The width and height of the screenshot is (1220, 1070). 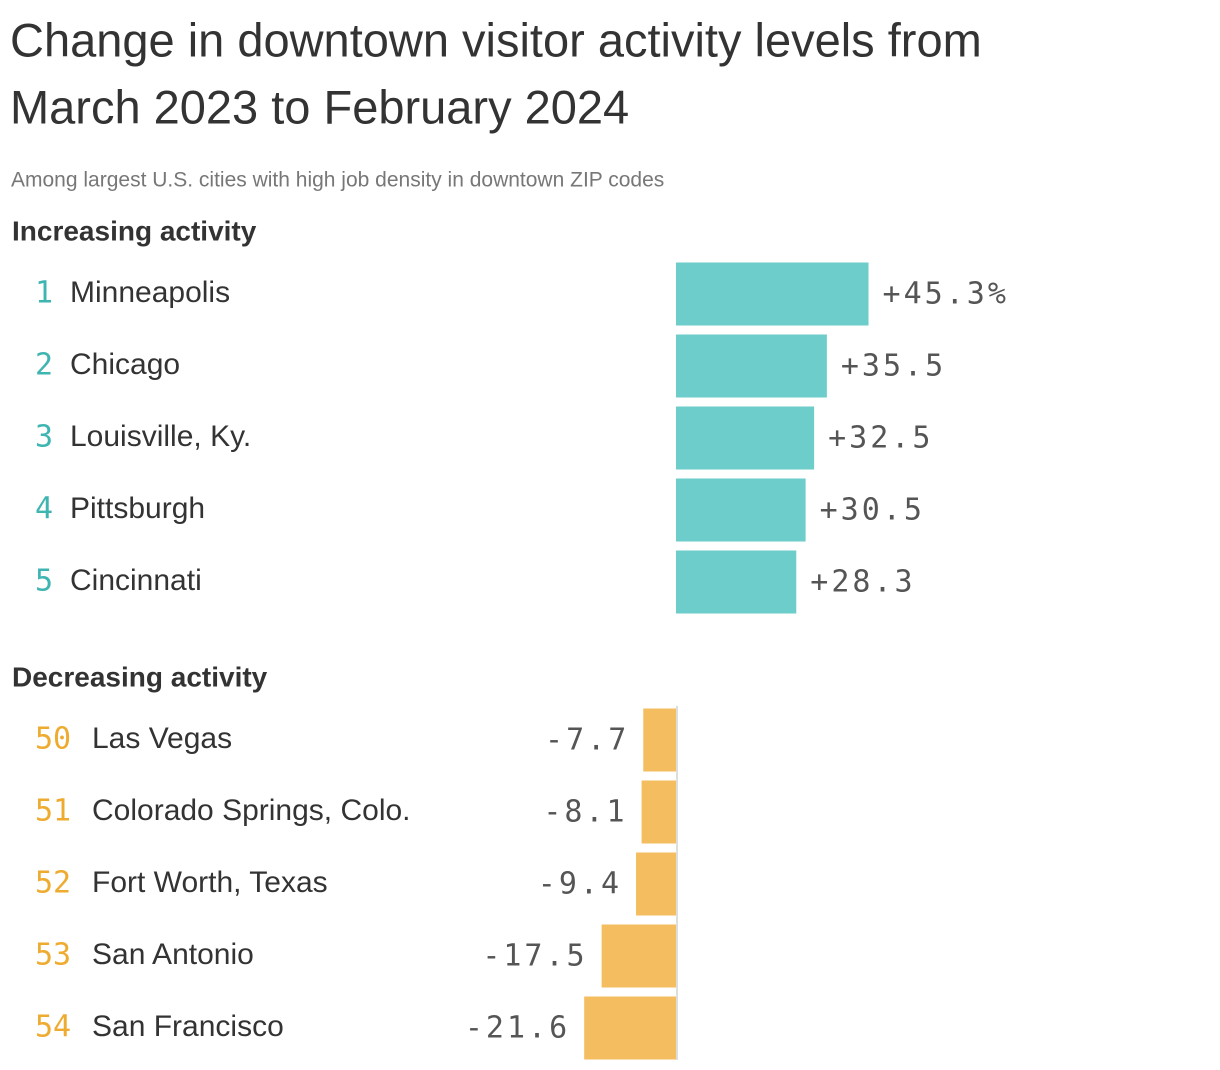 I want to click on rank: 52, so click(x=53, y=883).